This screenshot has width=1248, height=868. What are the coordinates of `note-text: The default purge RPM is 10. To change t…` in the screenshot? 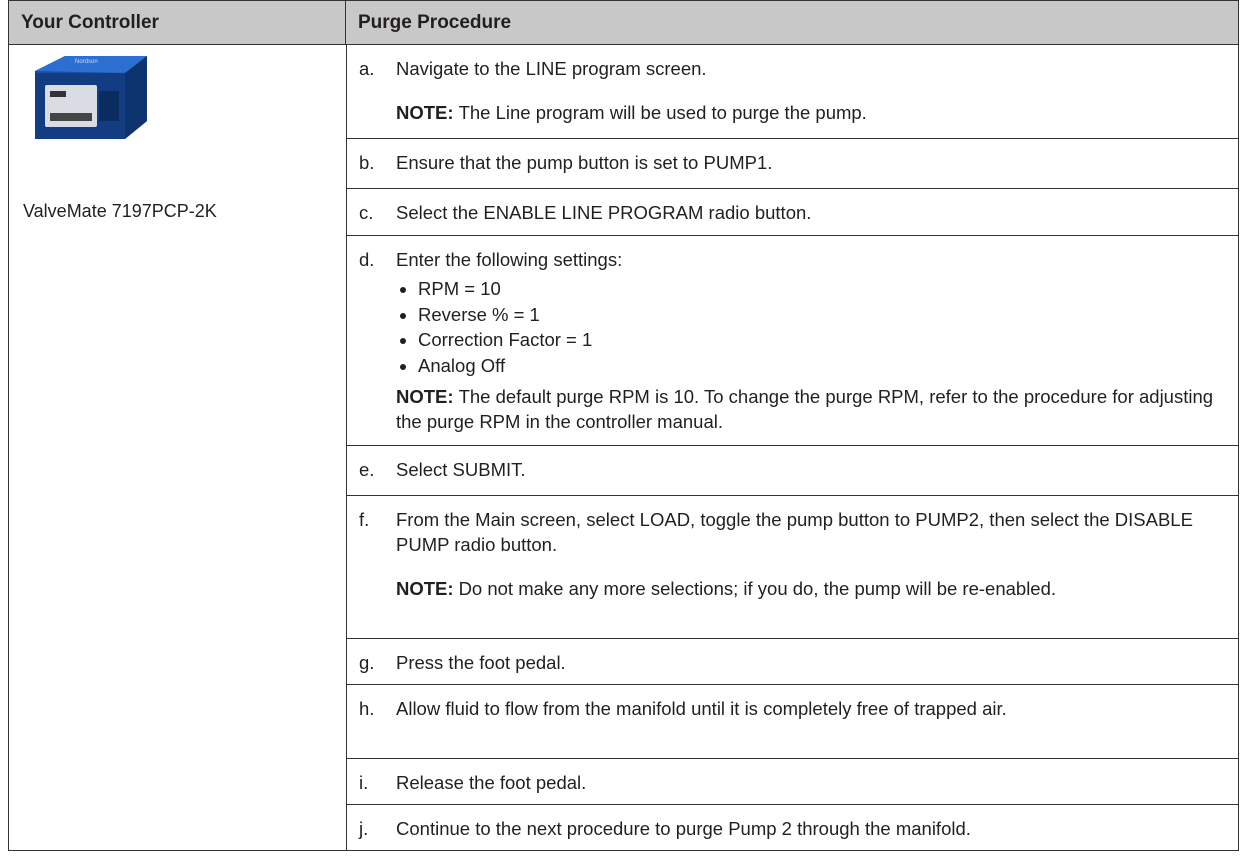 It's located at (805, 409).